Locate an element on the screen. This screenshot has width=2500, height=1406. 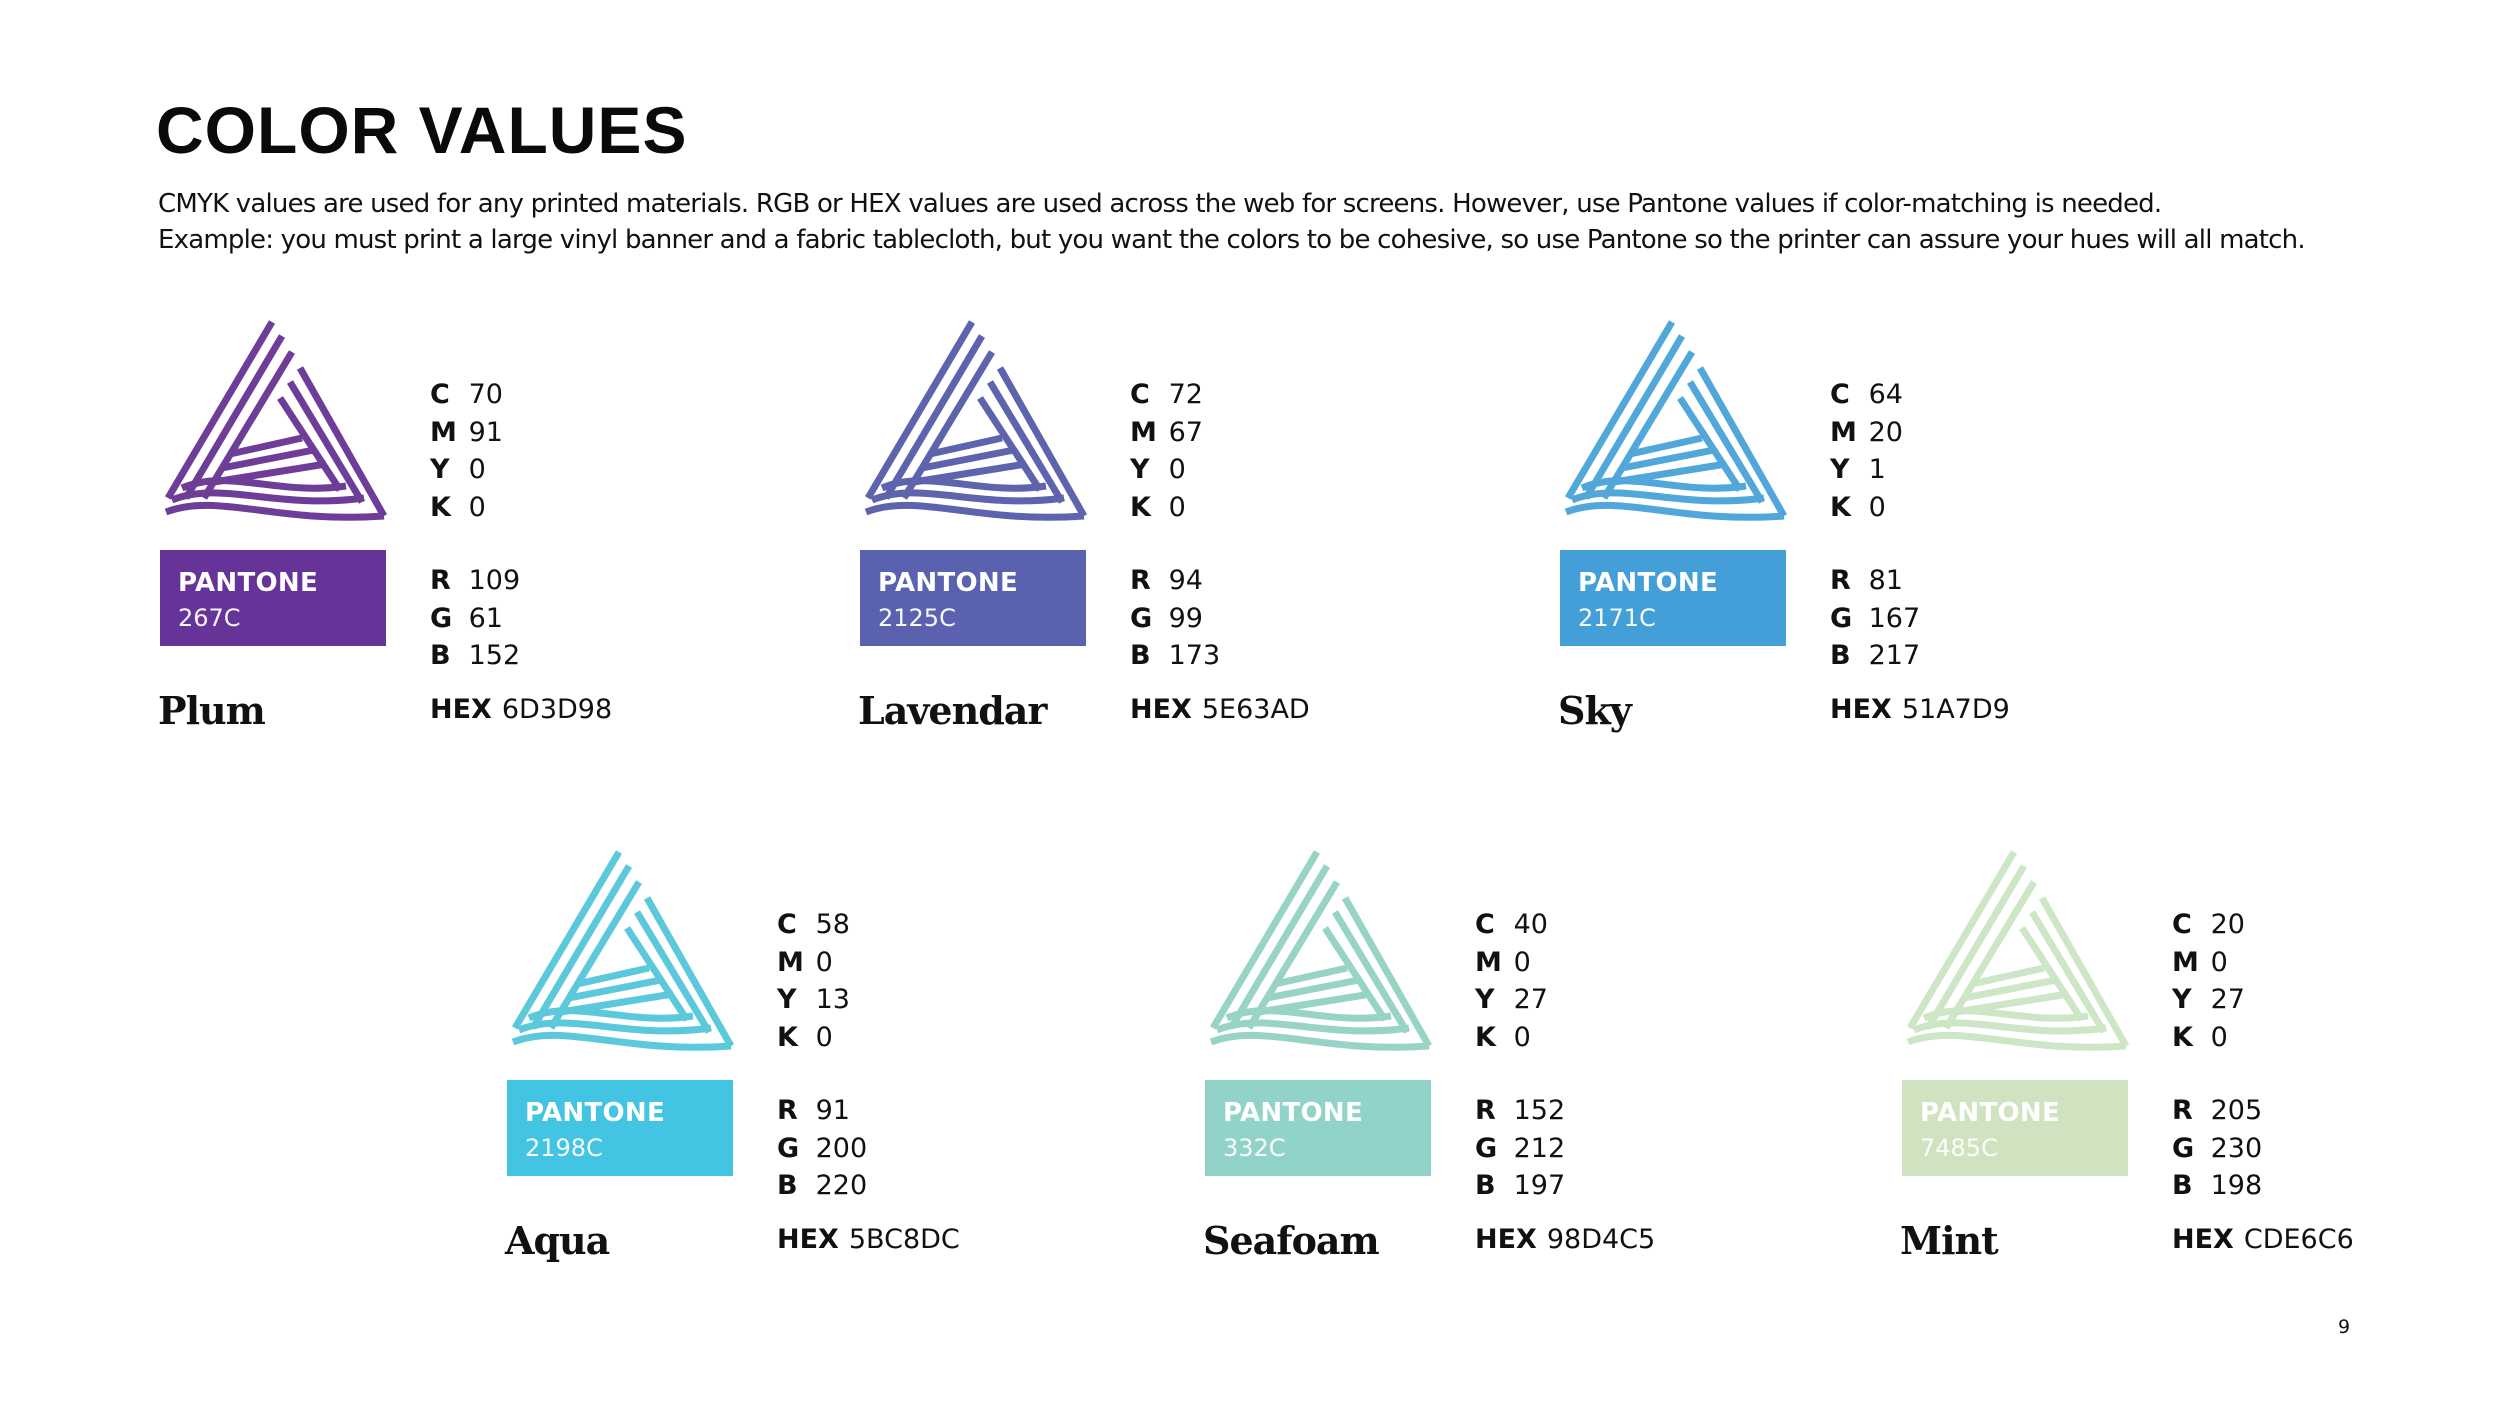
pantone-box: PANTONE 2125C is located at coordinates (973, 598).